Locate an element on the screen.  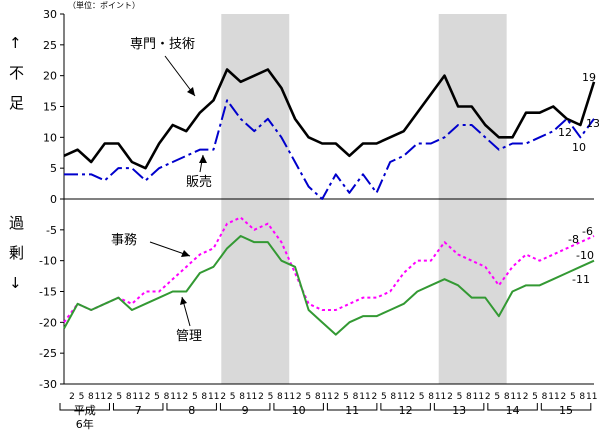
pointer-senmon is located at coordinates (180, 76).